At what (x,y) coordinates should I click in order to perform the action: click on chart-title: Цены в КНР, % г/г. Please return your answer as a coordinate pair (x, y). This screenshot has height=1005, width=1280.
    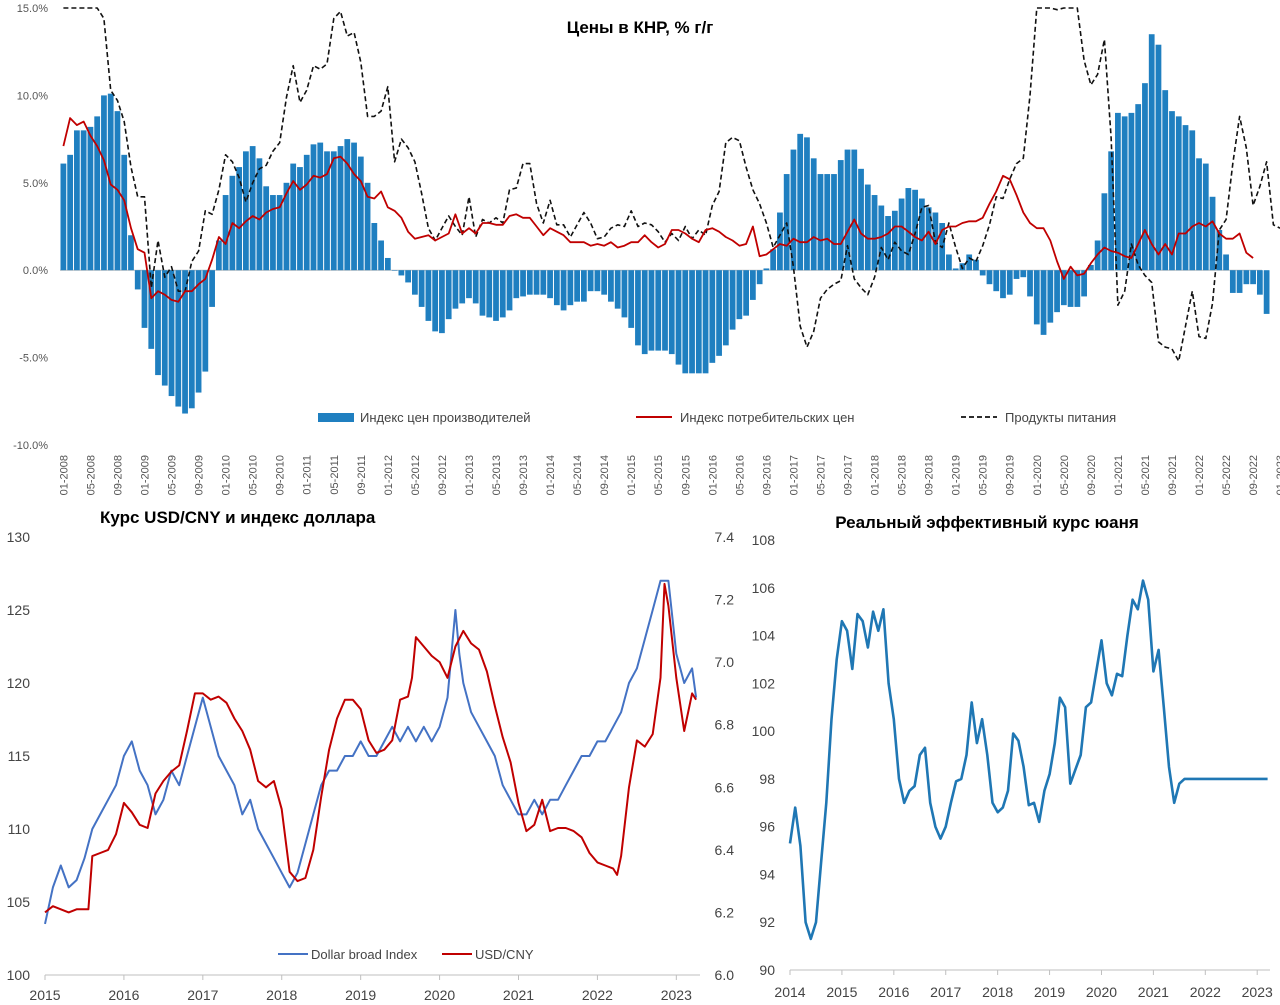
    Looking at the image, I should click on (640, 27).